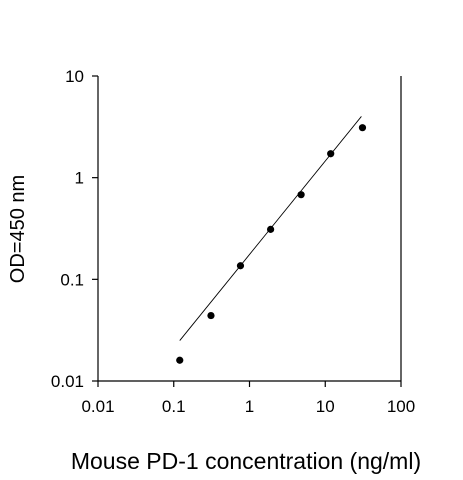  Describe the element at coordinates (18, 229) in the screenshot. I see `y-axis-title: OD=450 nm` at that location.